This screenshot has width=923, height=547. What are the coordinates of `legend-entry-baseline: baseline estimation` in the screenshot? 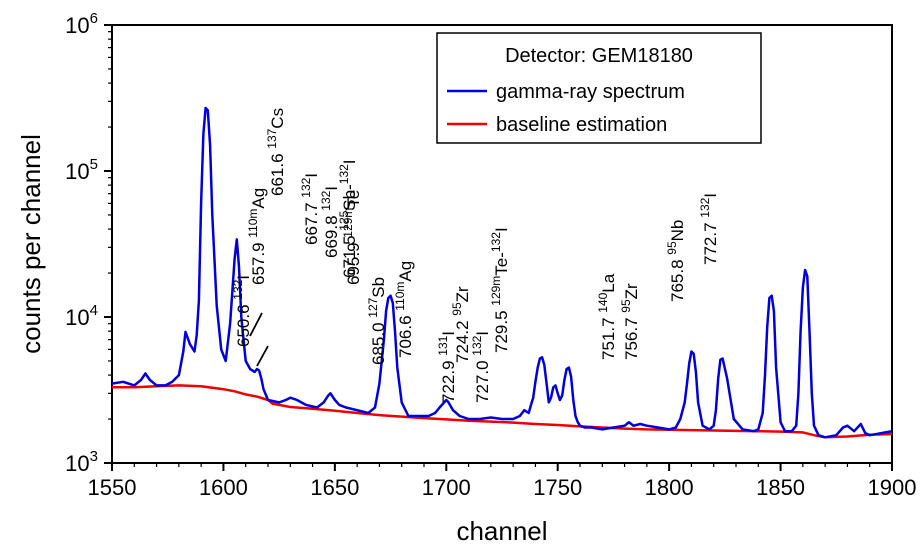 It's located at (581, 125).